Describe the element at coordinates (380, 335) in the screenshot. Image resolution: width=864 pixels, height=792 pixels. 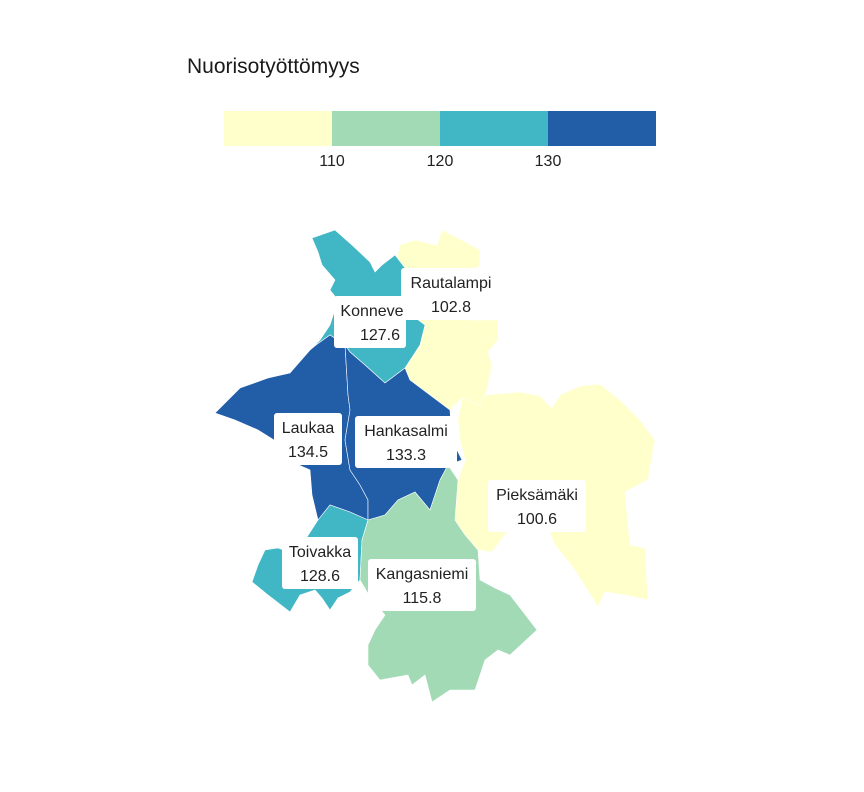
I see `region-value: 127.6` at that location.